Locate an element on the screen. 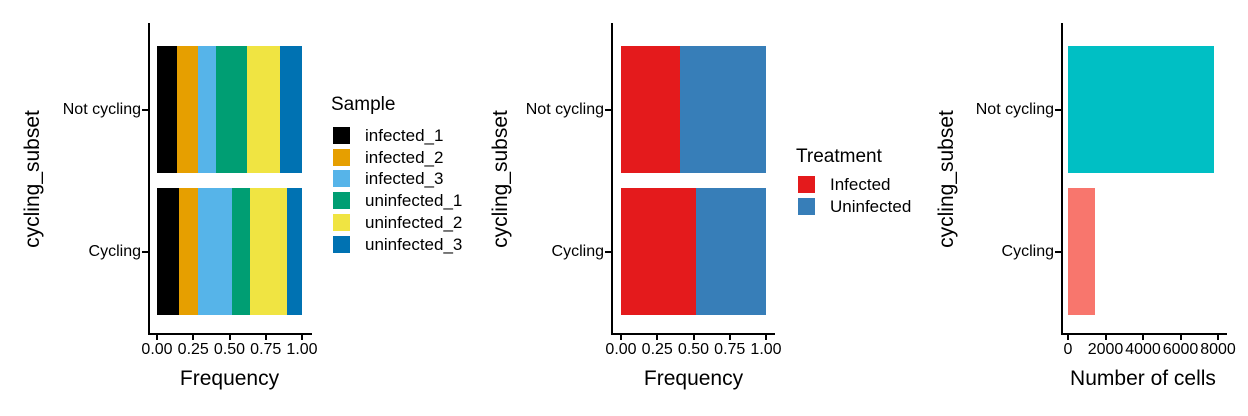 The height and width of the screenshot is (416, 1248). bar-segment-uninfected-1-cycling is located at coordinates (241, 251).